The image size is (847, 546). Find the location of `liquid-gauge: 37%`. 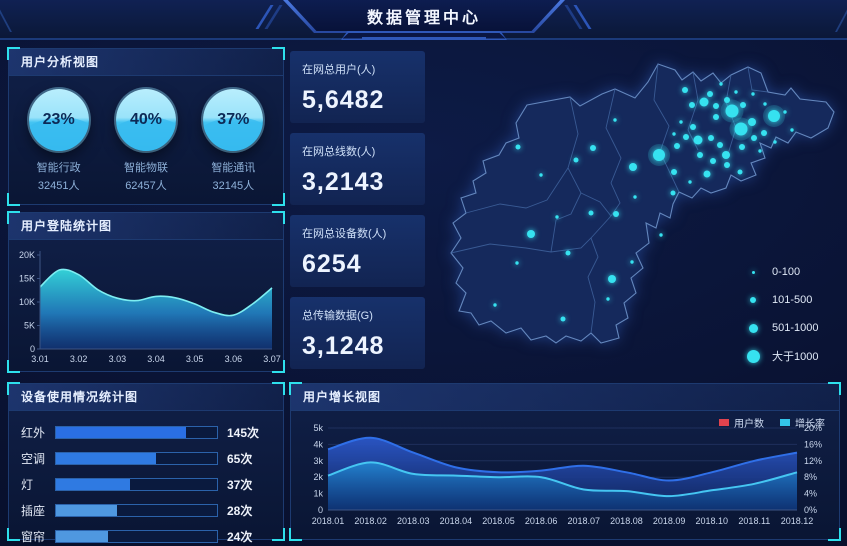

liquid-gauge: 37% is located at coordinates (233, 120).